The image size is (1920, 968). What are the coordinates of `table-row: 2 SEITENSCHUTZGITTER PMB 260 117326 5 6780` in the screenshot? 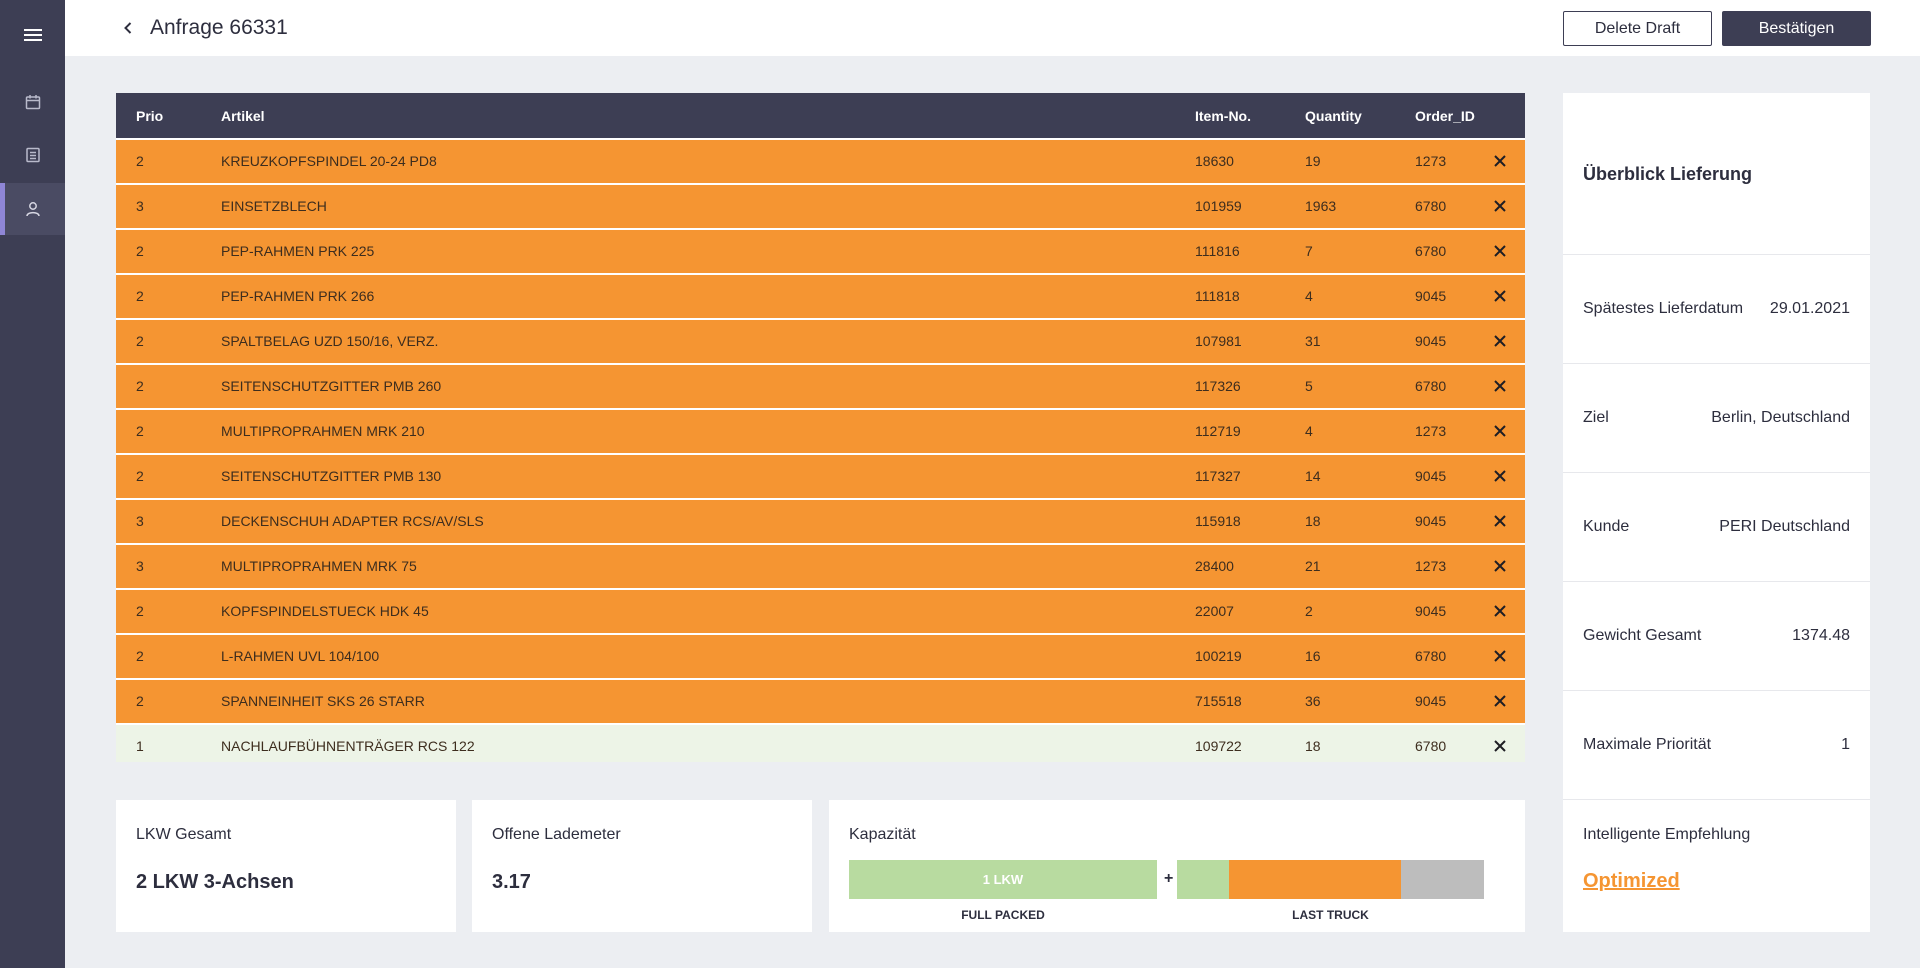 It's located at (820, 386).